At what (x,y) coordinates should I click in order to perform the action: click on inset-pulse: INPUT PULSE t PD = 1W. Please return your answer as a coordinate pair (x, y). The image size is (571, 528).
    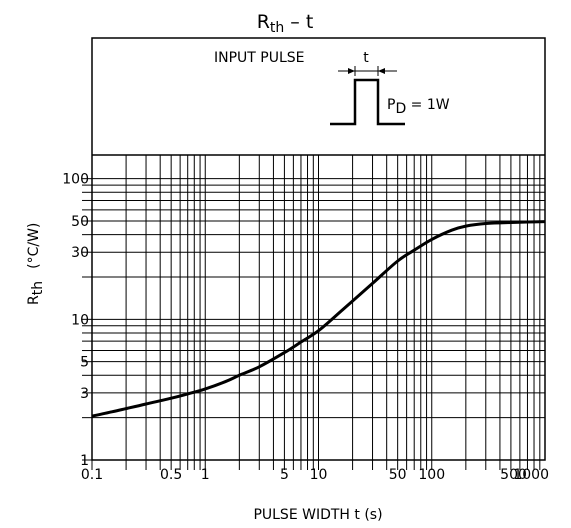
    Looking at the image, I should click on (332, 88).